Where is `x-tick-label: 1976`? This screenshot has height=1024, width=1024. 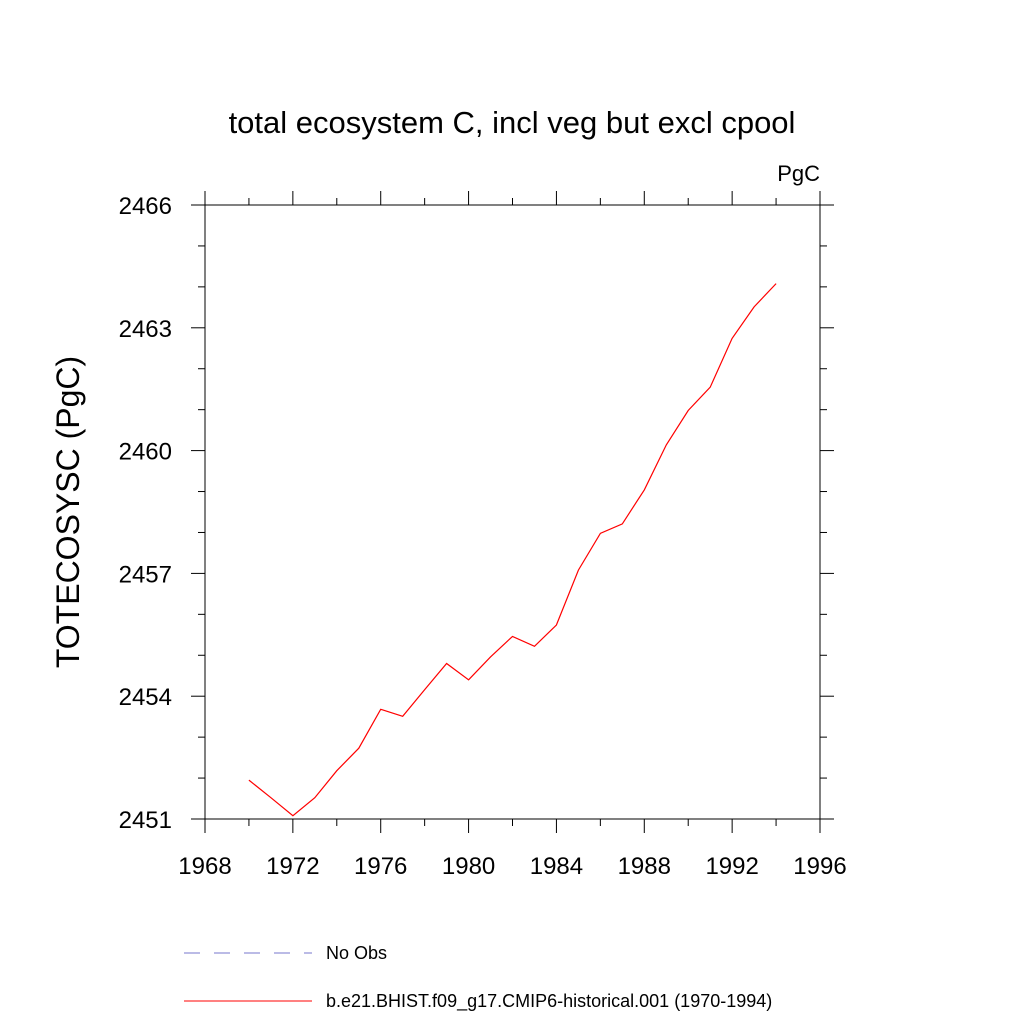 x-tick-label: 1976 is located at coordinates (380, 866).